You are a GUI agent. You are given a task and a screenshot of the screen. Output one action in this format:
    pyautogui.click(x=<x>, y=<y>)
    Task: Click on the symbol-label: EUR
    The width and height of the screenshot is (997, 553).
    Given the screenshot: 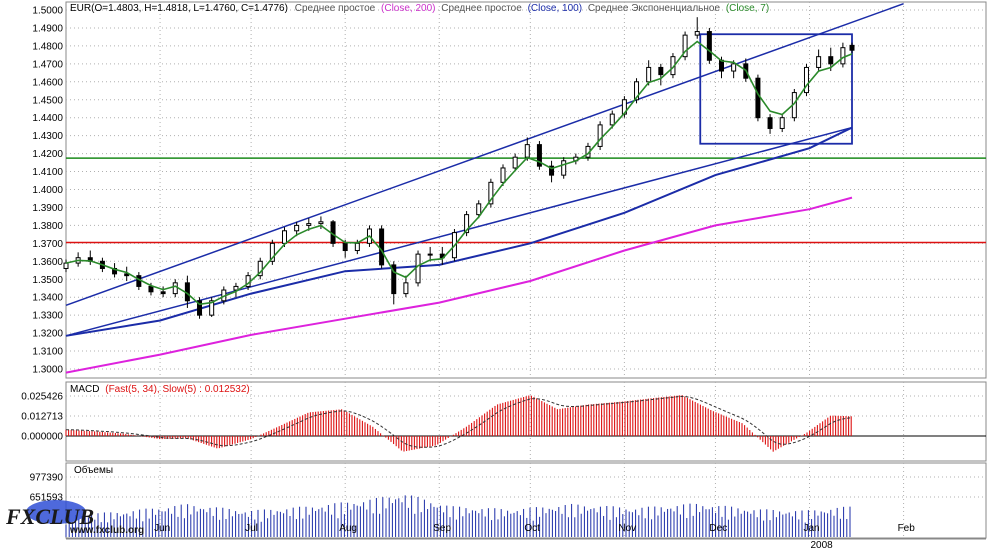 What is the action you would take?
    pyautogui.click(x=80, y=8)
    